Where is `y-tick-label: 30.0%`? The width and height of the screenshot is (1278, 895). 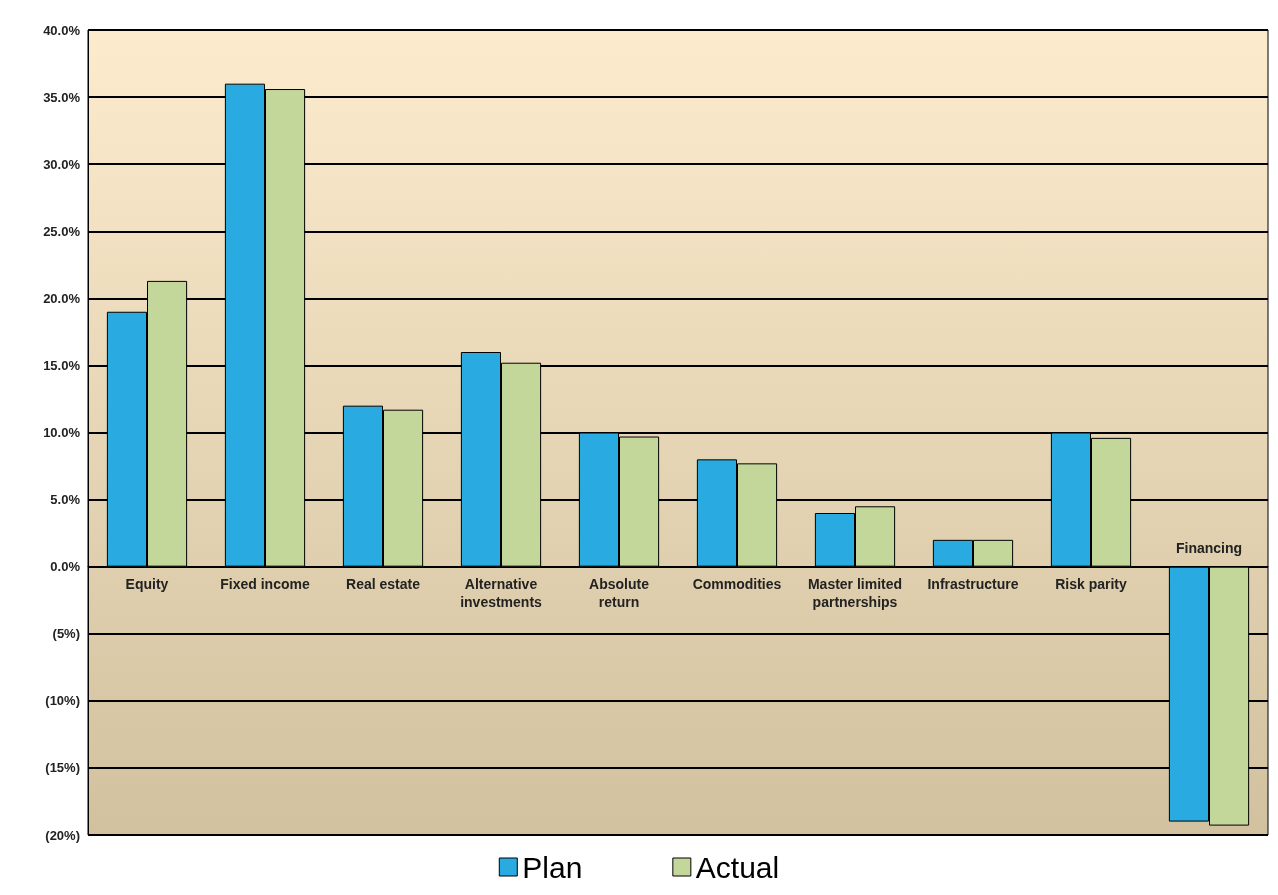 y-tick-label: 30.0% is located at coordinates (62, 164).